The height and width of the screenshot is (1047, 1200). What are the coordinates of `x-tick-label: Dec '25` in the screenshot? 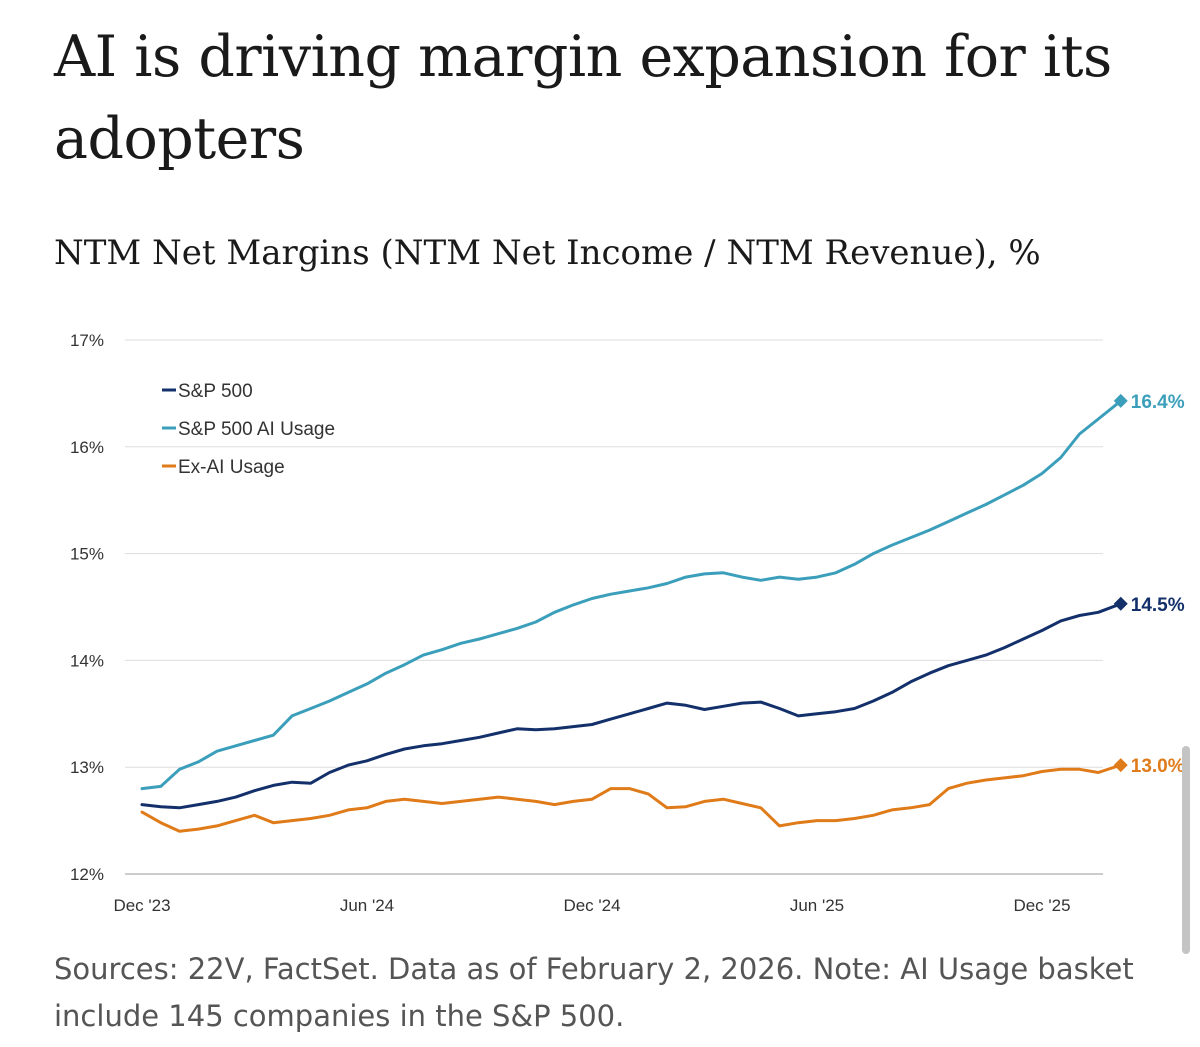 It's located at (1041, 905).